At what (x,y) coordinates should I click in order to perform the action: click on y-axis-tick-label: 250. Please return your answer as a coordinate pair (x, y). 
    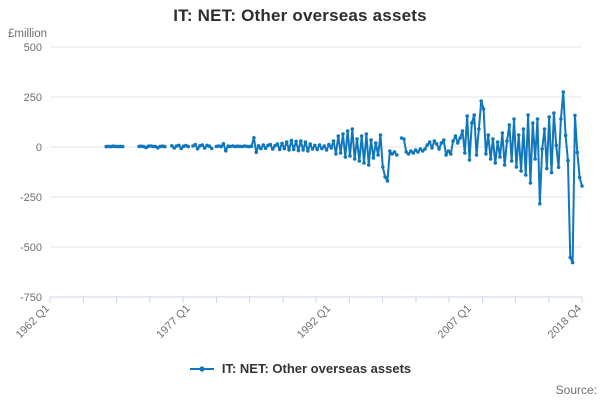
    Looking at the image, I should click on (33, 98).